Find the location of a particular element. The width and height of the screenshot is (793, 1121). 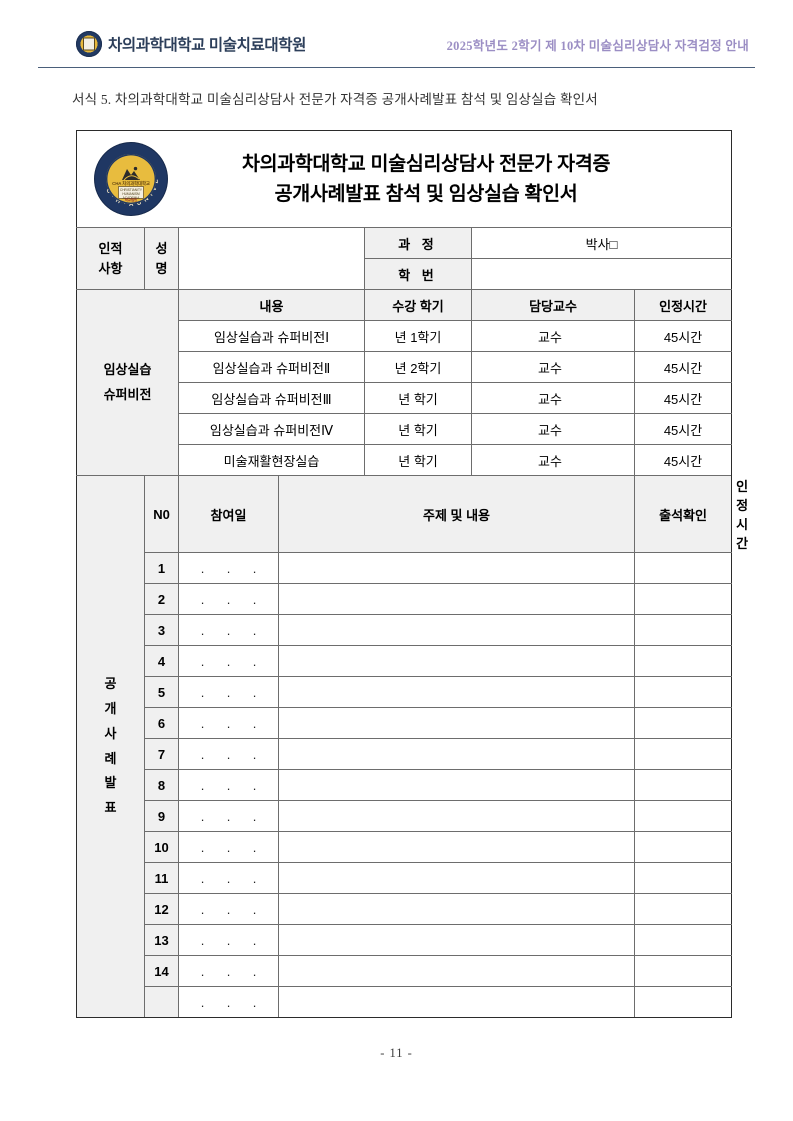

practicum-col-hours: 인정시간 is located at coordinates (683, 305).